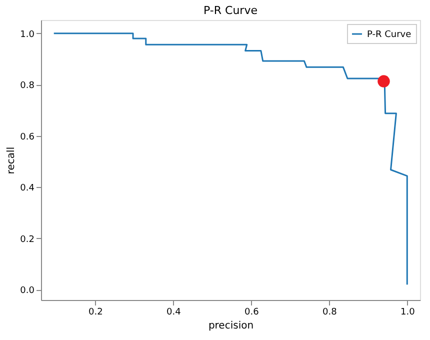 The height and width of the screenshot is (340, 430). What do you see at coordinates (27, 189) in the screenshot?
I see `y-tick-label: 0.4` at bounding box center [27, 189].